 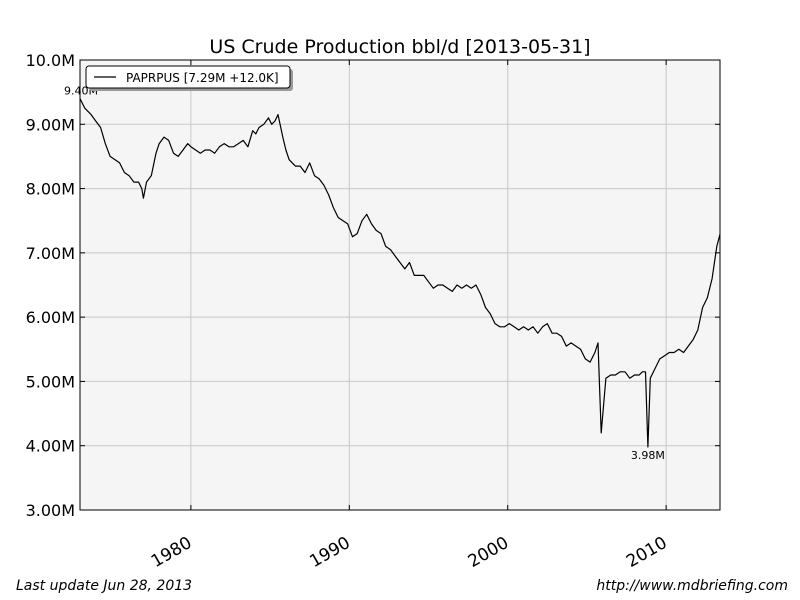 What do you see at coordinates (50, 317) in the screenshot?
I see `y-tick-label: 6.00M` at bounding box center [50, 317].